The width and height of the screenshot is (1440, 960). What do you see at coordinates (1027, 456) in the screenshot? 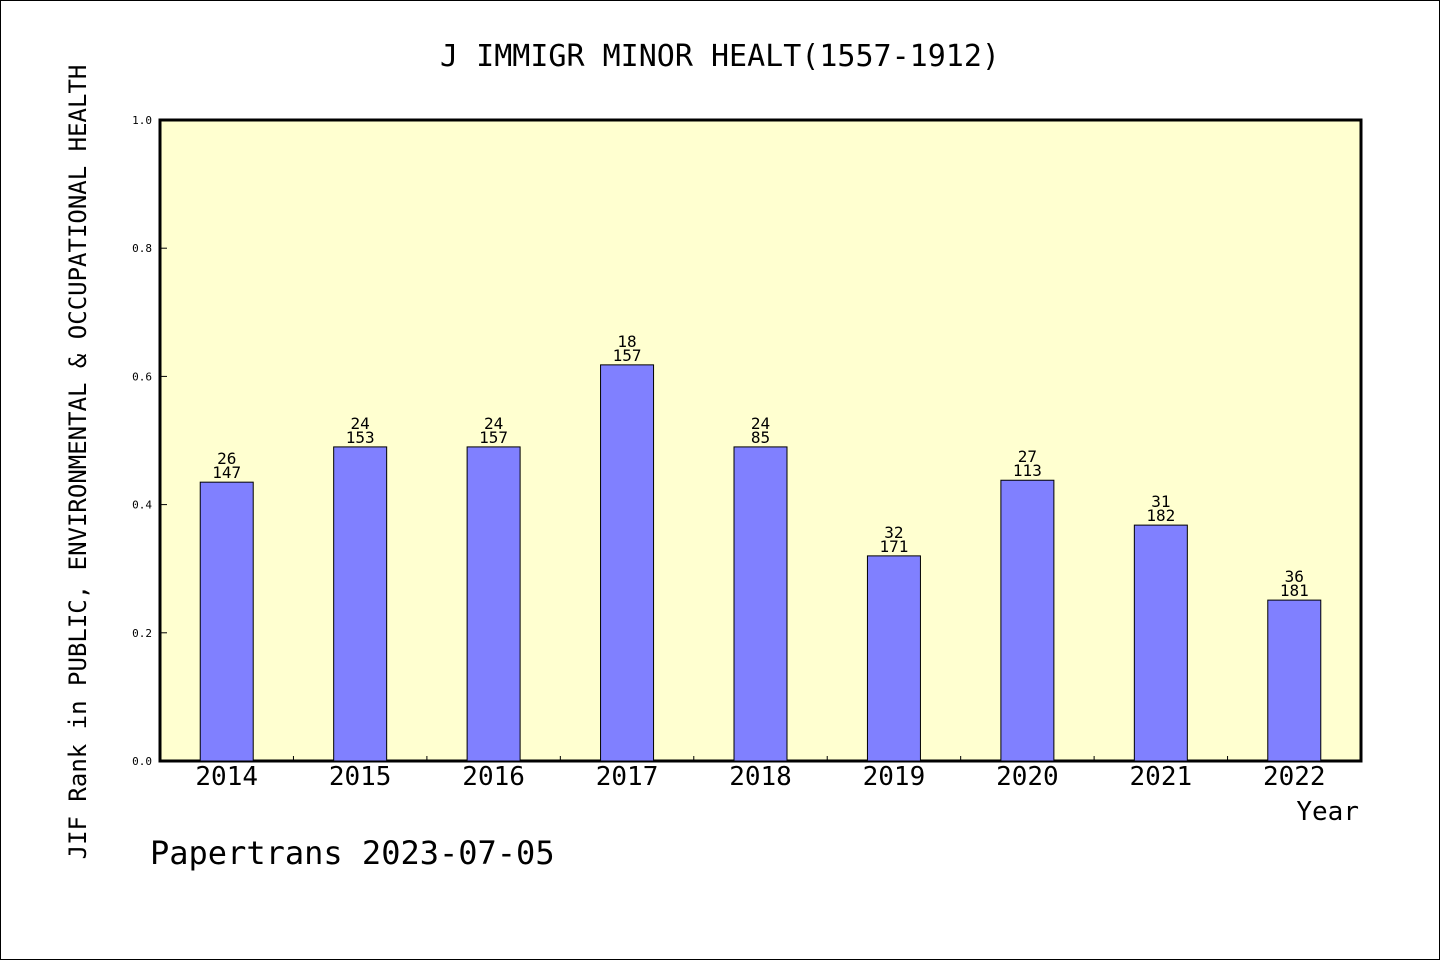
I see `bar-rank-label: 27` at bounding box center [1027, 456].